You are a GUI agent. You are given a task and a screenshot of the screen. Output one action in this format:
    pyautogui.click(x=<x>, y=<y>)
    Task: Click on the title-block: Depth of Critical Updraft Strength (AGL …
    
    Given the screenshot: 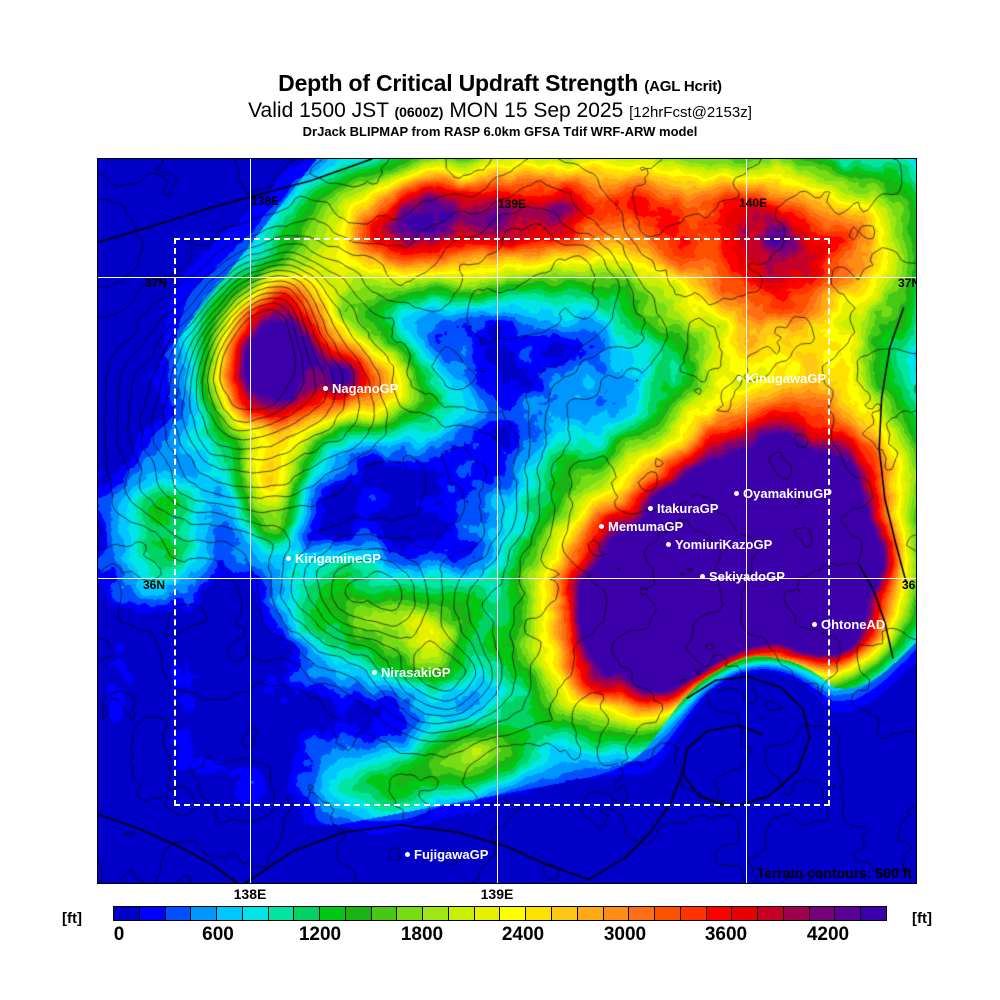 What is the action you would take?
    pyautogui.click(x=500, y=105)
    